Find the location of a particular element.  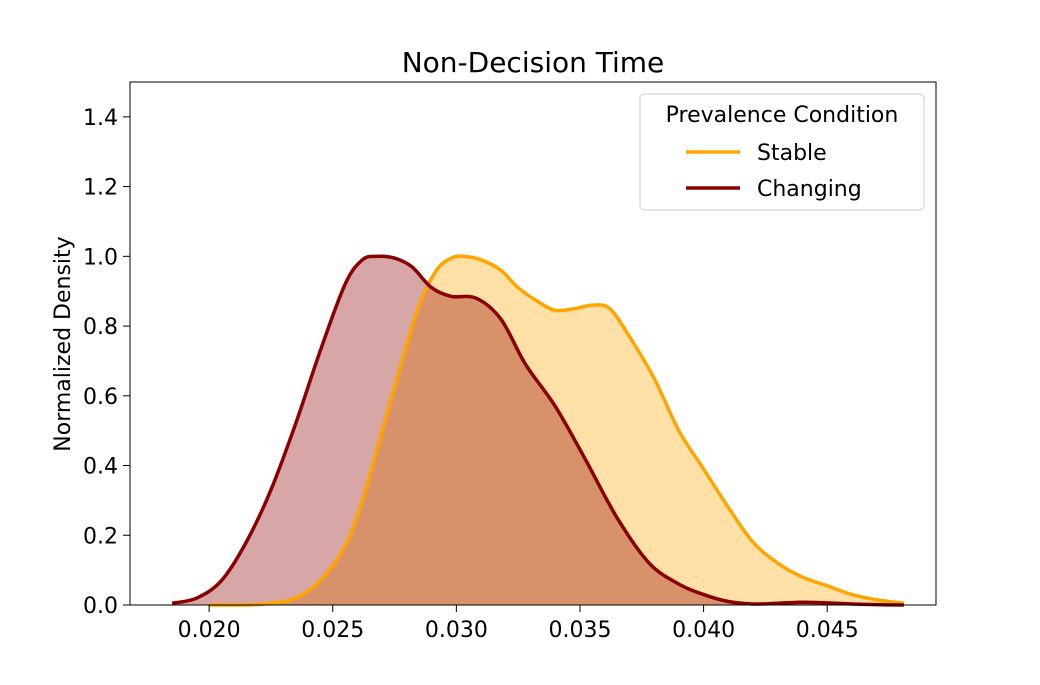

x-tick-label: 0.035 is located at coordinates (579, 630).